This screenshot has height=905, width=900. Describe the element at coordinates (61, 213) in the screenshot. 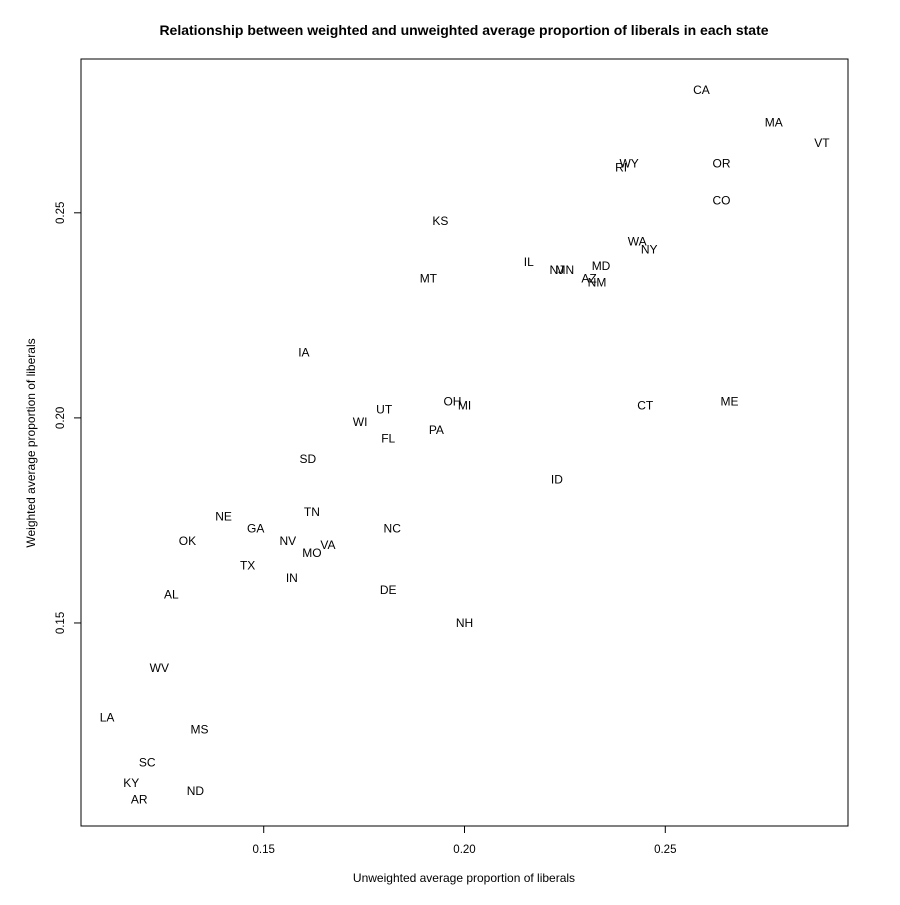

I see `y-tick-label: 0.25` at that location.